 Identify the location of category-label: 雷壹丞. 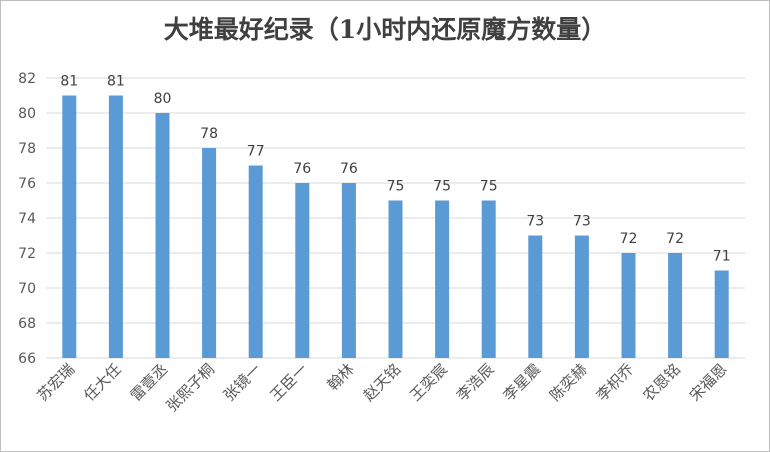
(149, 382).